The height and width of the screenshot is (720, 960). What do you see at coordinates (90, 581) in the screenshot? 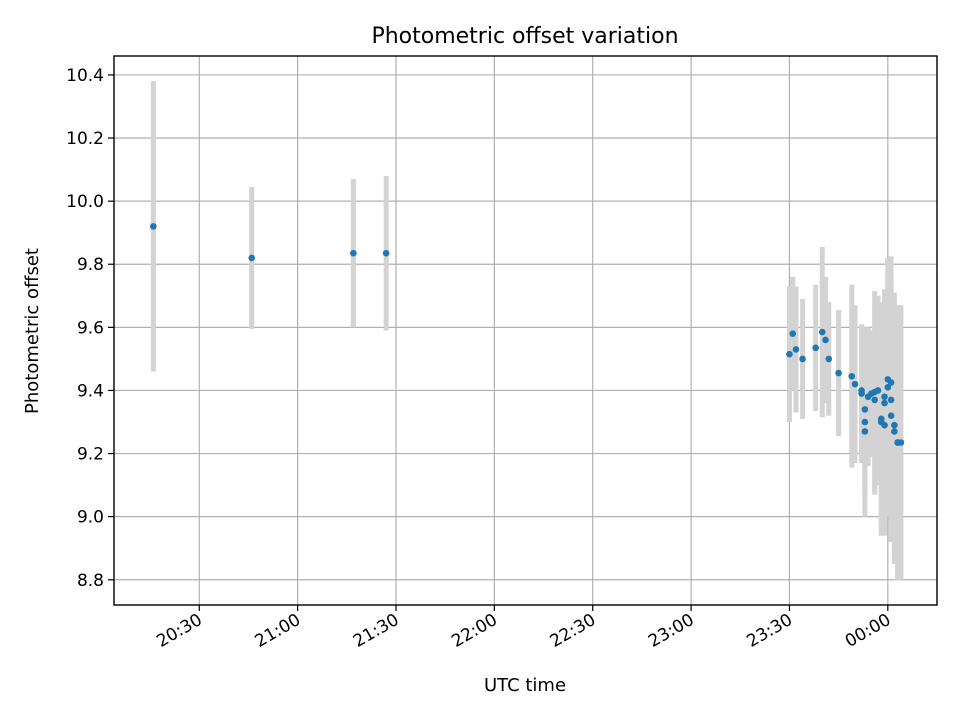
I see `y-tick-label: 8.8` at bounding box center [90, 581].